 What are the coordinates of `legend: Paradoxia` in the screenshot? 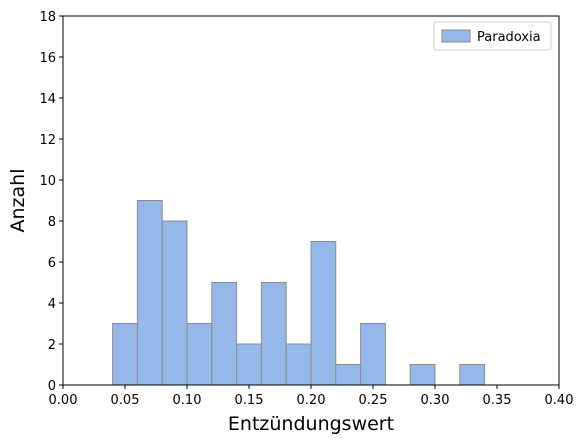 It's located at (492, 36).